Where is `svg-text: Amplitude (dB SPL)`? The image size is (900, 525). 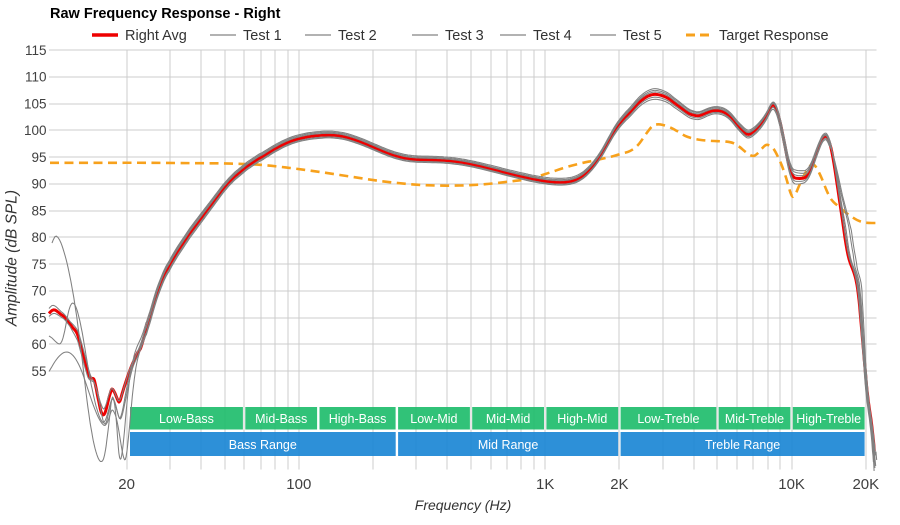
svg-text: Amplitude (dB SPL) is located at coordinates (12, 258).